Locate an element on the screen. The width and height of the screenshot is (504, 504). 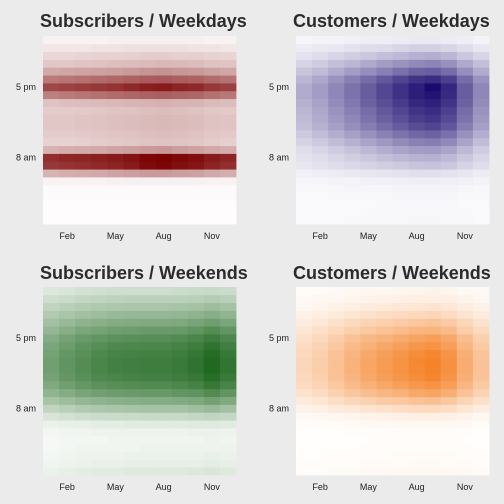
x-tick-label: Feb is located at coordinates (67, 487).